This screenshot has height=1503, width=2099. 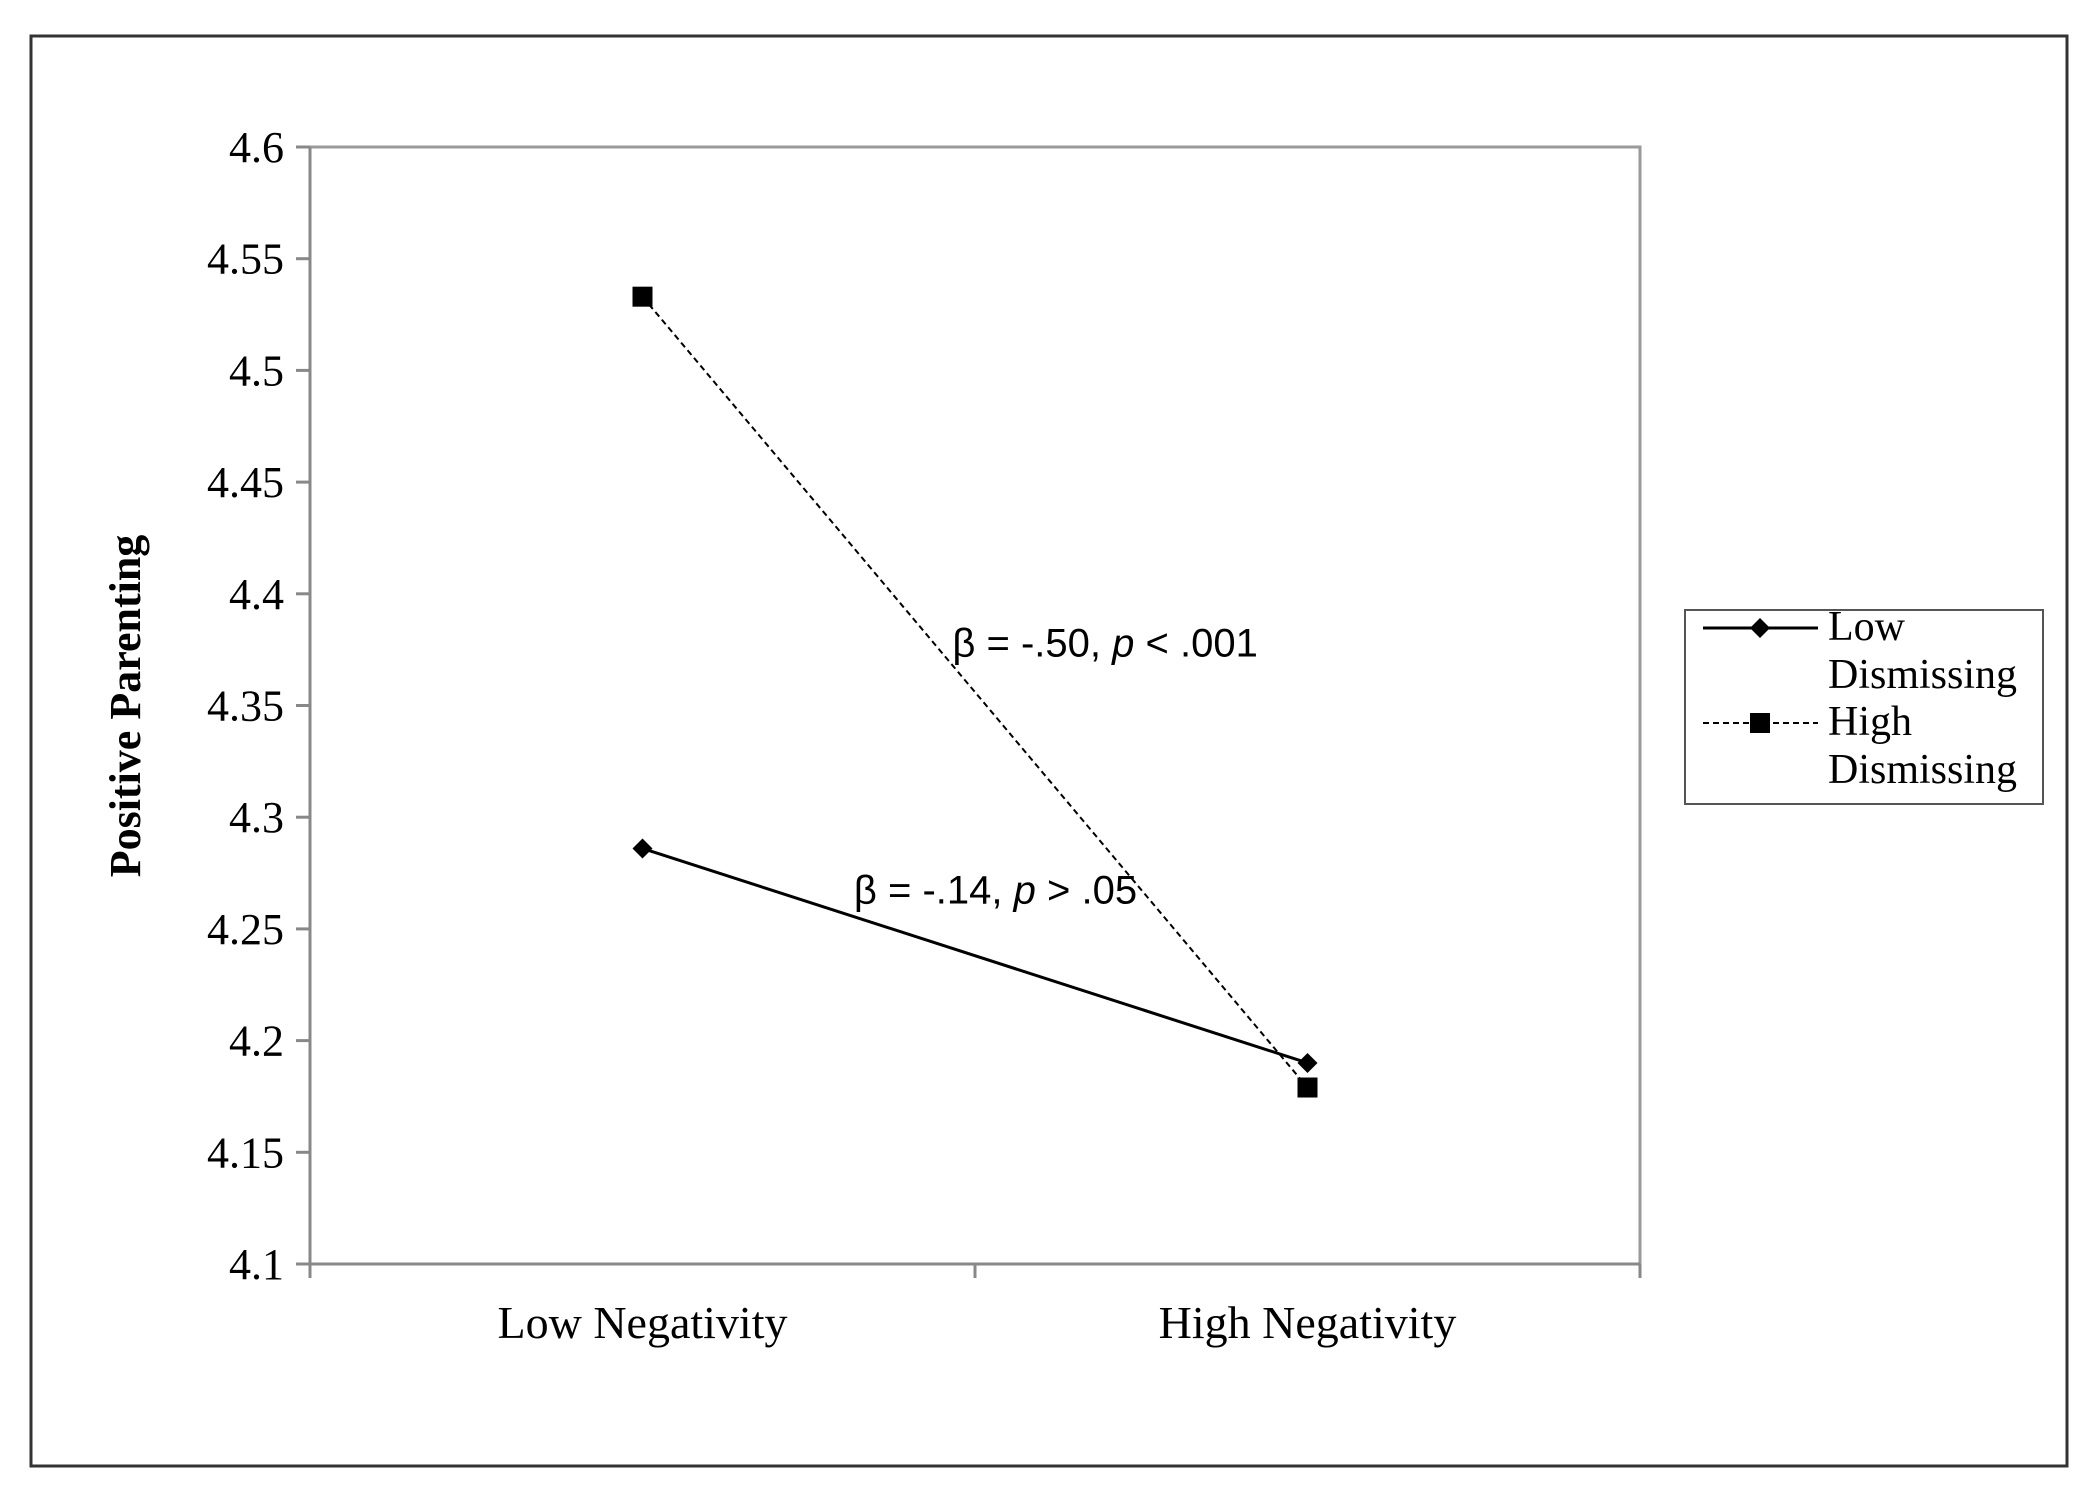 What do you see at coordinates (125, 706) in the screenshot?
I see `y-axis-title: Positive Parenting` at bounding box center [125, 706].